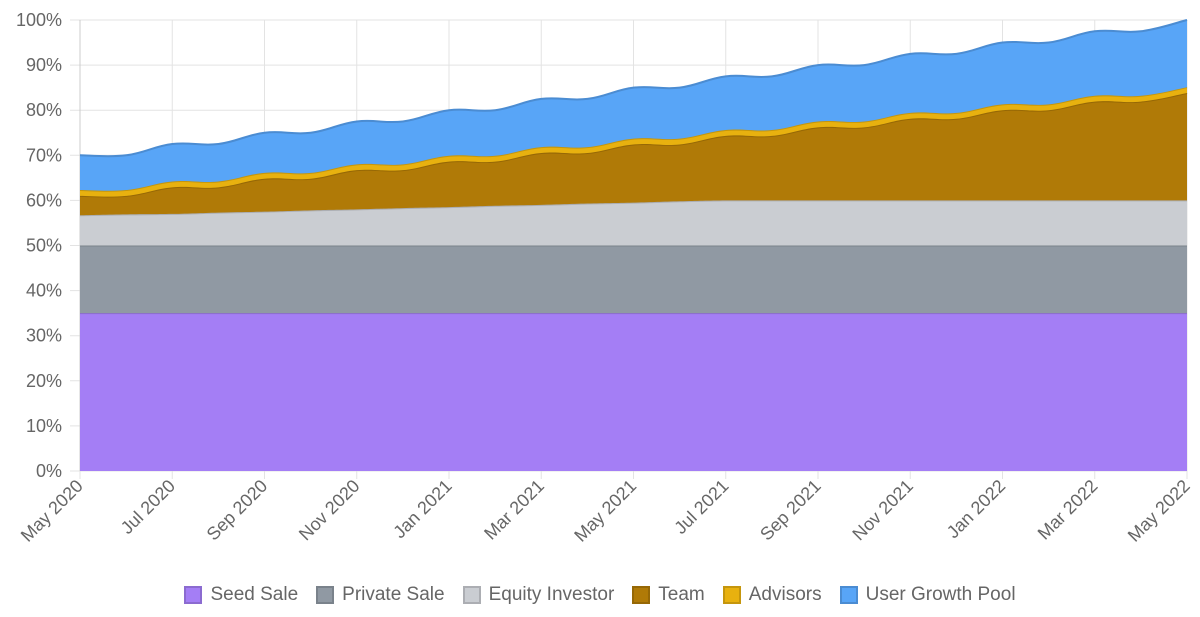 This screenshot has height=617, width=1200. I want to click on x-tick-label: Jan 2021, so click(422, 509).